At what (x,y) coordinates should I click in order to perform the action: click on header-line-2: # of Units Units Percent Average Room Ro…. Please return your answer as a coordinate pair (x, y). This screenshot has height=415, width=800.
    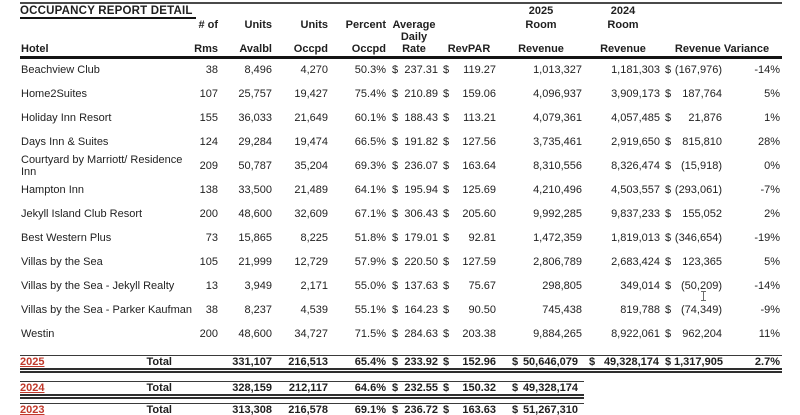
    Looking at the image, I should click on (401, 25).